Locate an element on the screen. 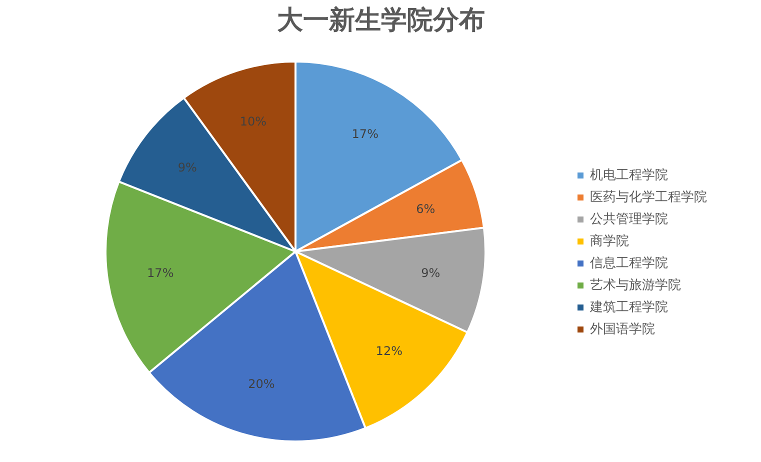  legend-label: 商学院 is located at coordinates (609, 241).